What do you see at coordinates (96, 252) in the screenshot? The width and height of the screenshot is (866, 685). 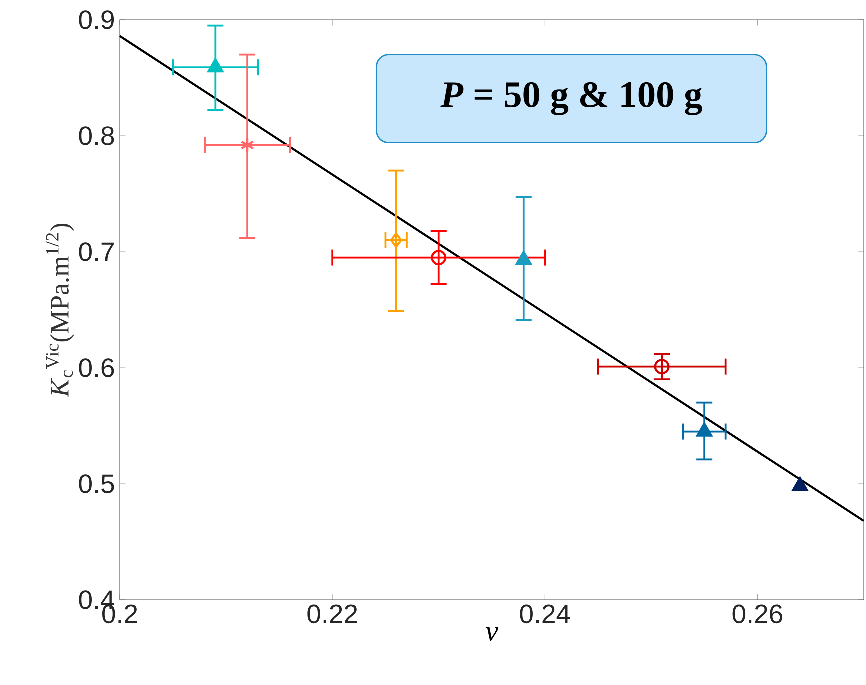 I see `y-tick-label: 0.7` at bounding box center [96, 252].